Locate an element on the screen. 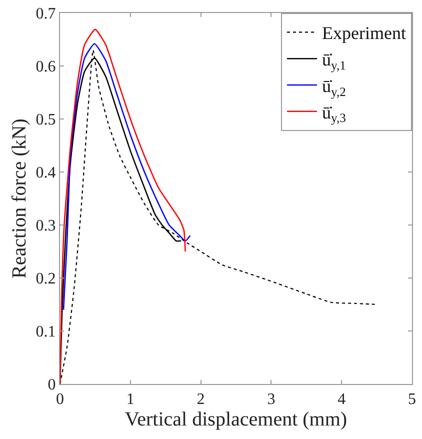 The width and height of the screenshot is (422, 439). y-axis-title: Reaction force (kN) is located at coordinates (19, 198).